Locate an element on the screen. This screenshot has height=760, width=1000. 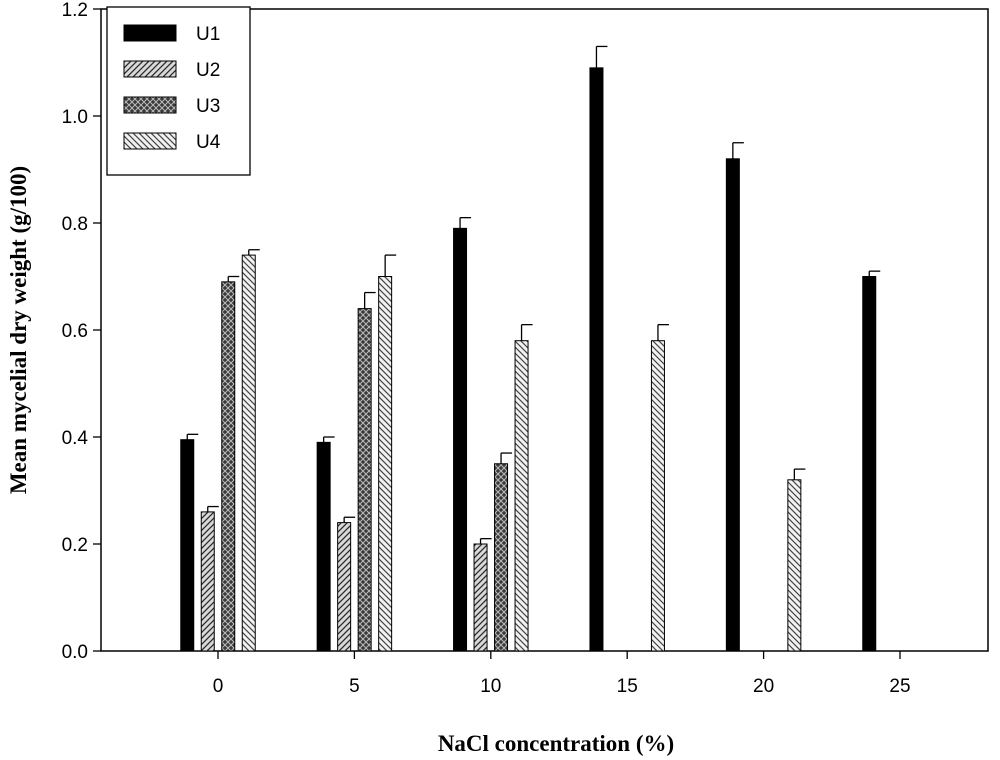
legend-label-u2: U2 is located at coordinates (208, 70).